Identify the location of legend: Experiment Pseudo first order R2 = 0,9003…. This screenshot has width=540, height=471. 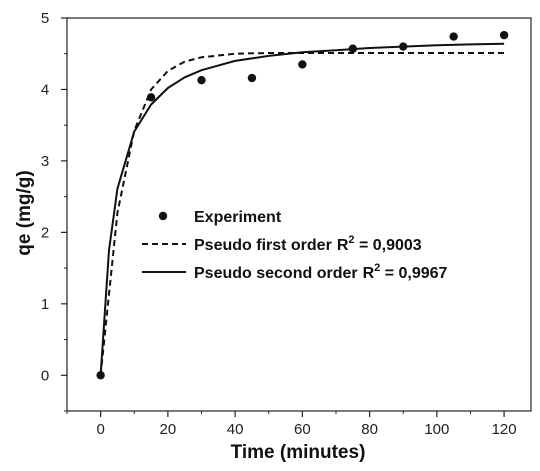
(295, 245).